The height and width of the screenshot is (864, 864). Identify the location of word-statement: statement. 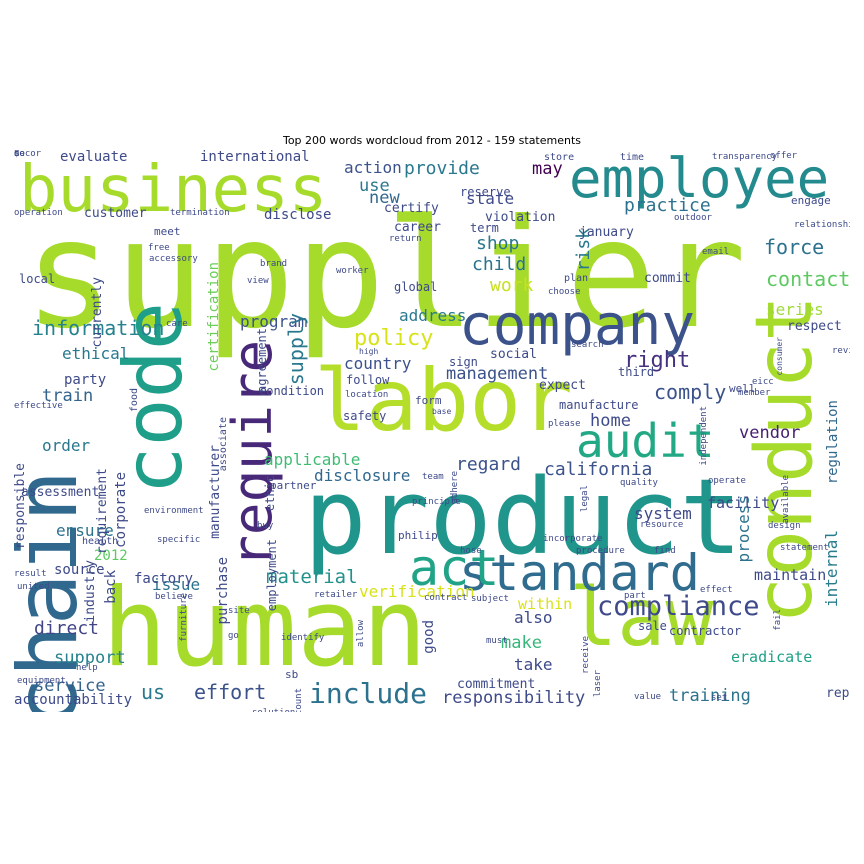
(804, 548).